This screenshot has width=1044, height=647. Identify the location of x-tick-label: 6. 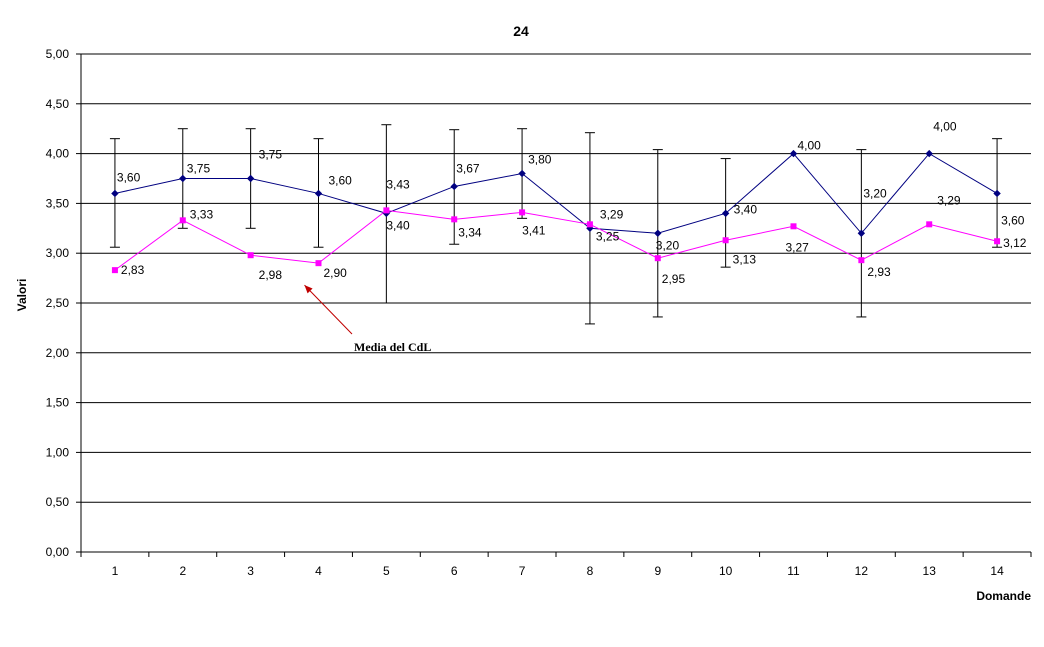
(454, 571).